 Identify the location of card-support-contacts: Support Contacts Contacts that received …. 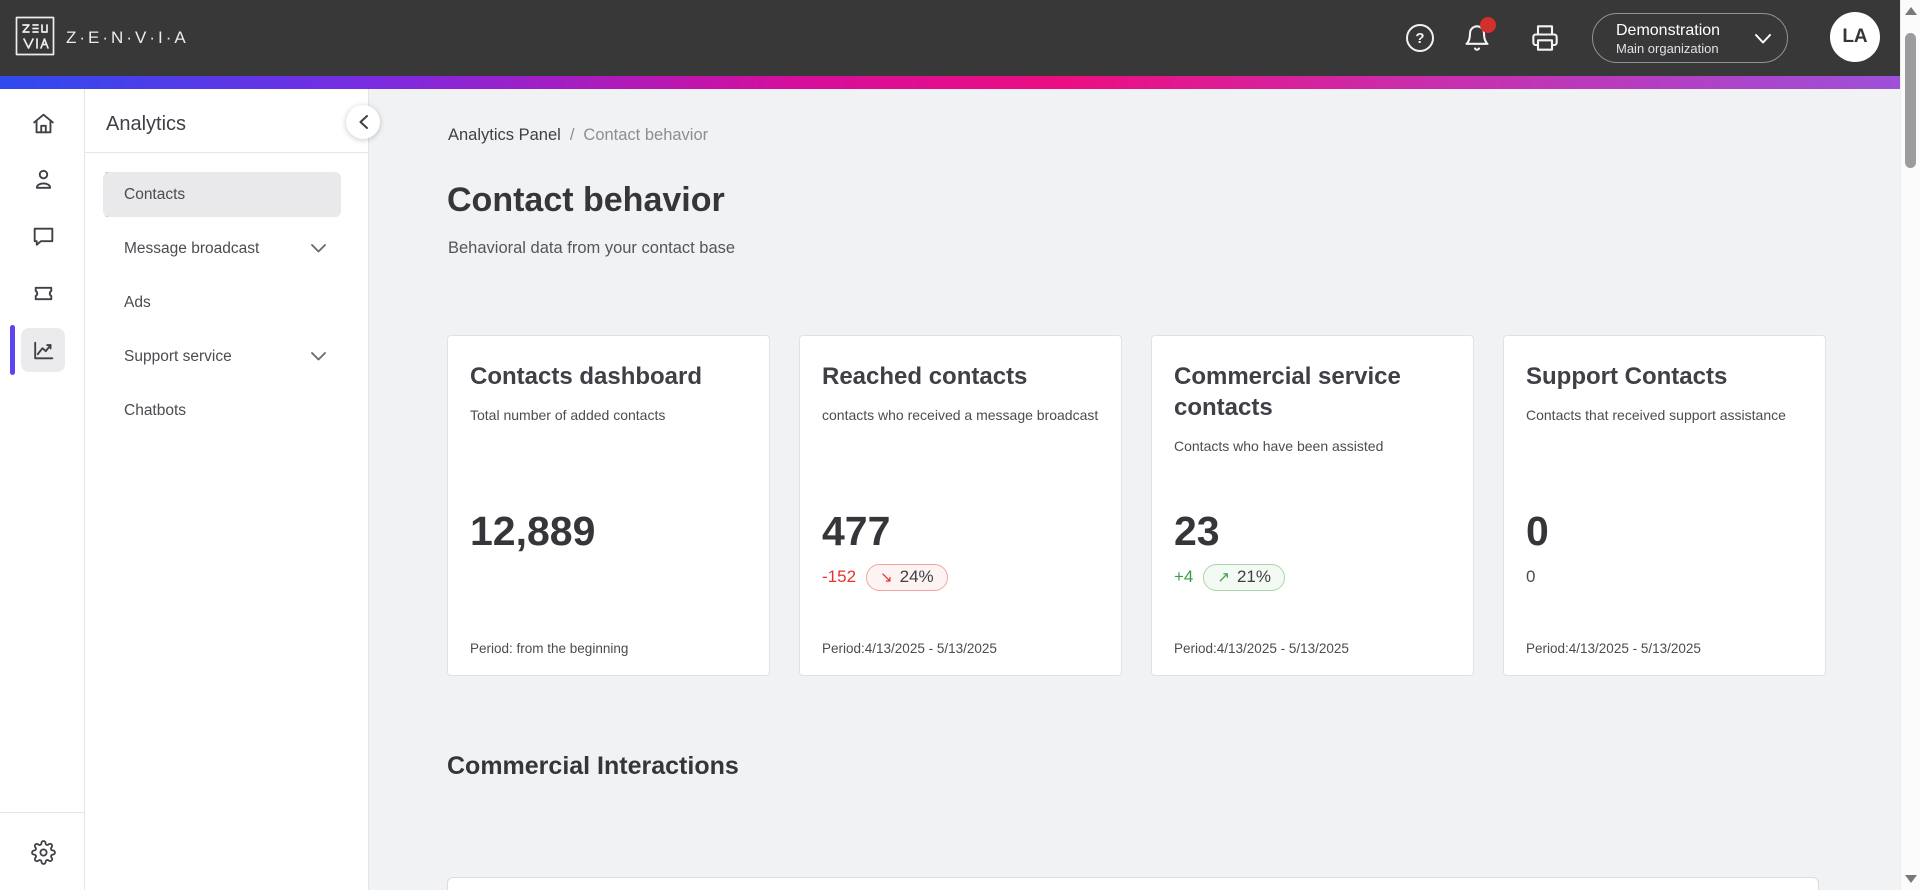
(1664, 505).